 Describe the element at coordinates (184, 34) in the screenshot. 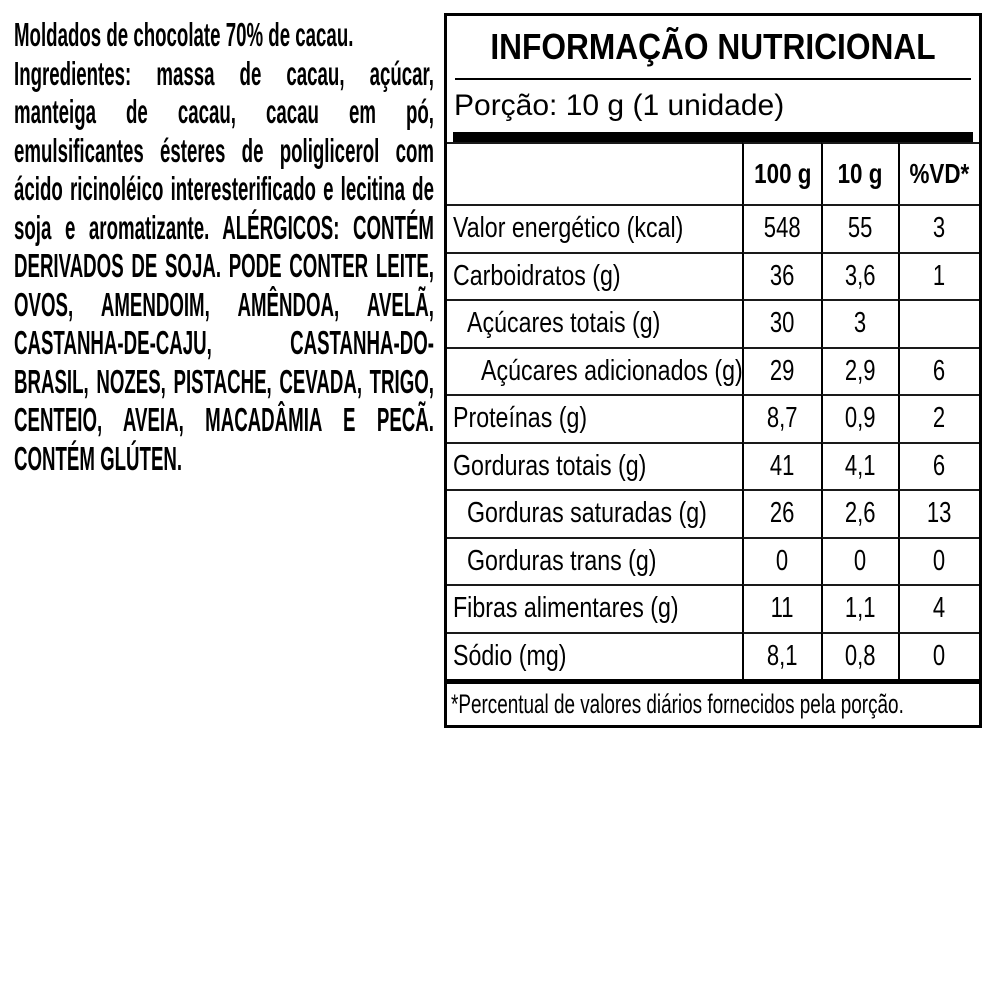

I see `product-intro: Moldados de chocolate 70% de cacau.` at that location.